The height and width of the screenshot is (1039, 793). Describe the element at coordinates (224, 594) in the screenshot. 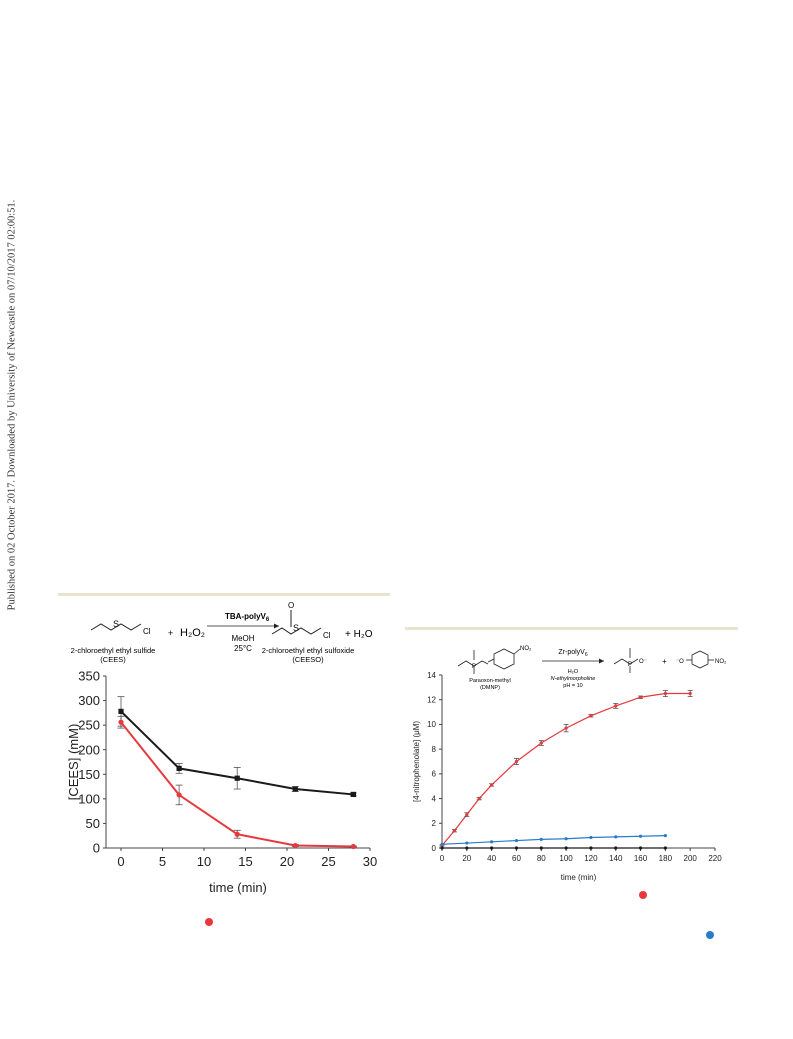

I see `divider-left` at that location.